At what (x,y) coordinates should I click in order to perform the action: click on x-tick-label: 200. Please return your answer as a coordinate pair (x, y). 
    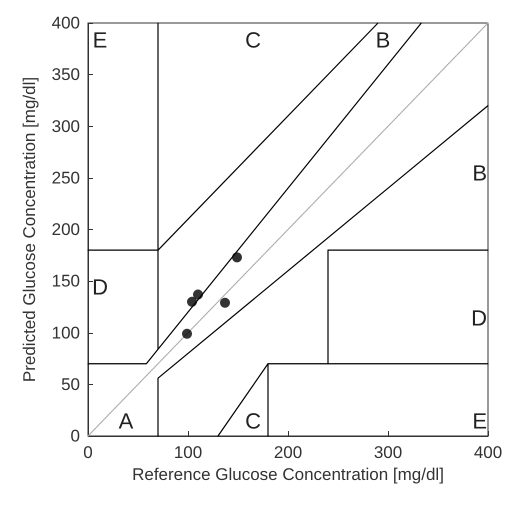
    Looking at the image, I should click on (288, 452).